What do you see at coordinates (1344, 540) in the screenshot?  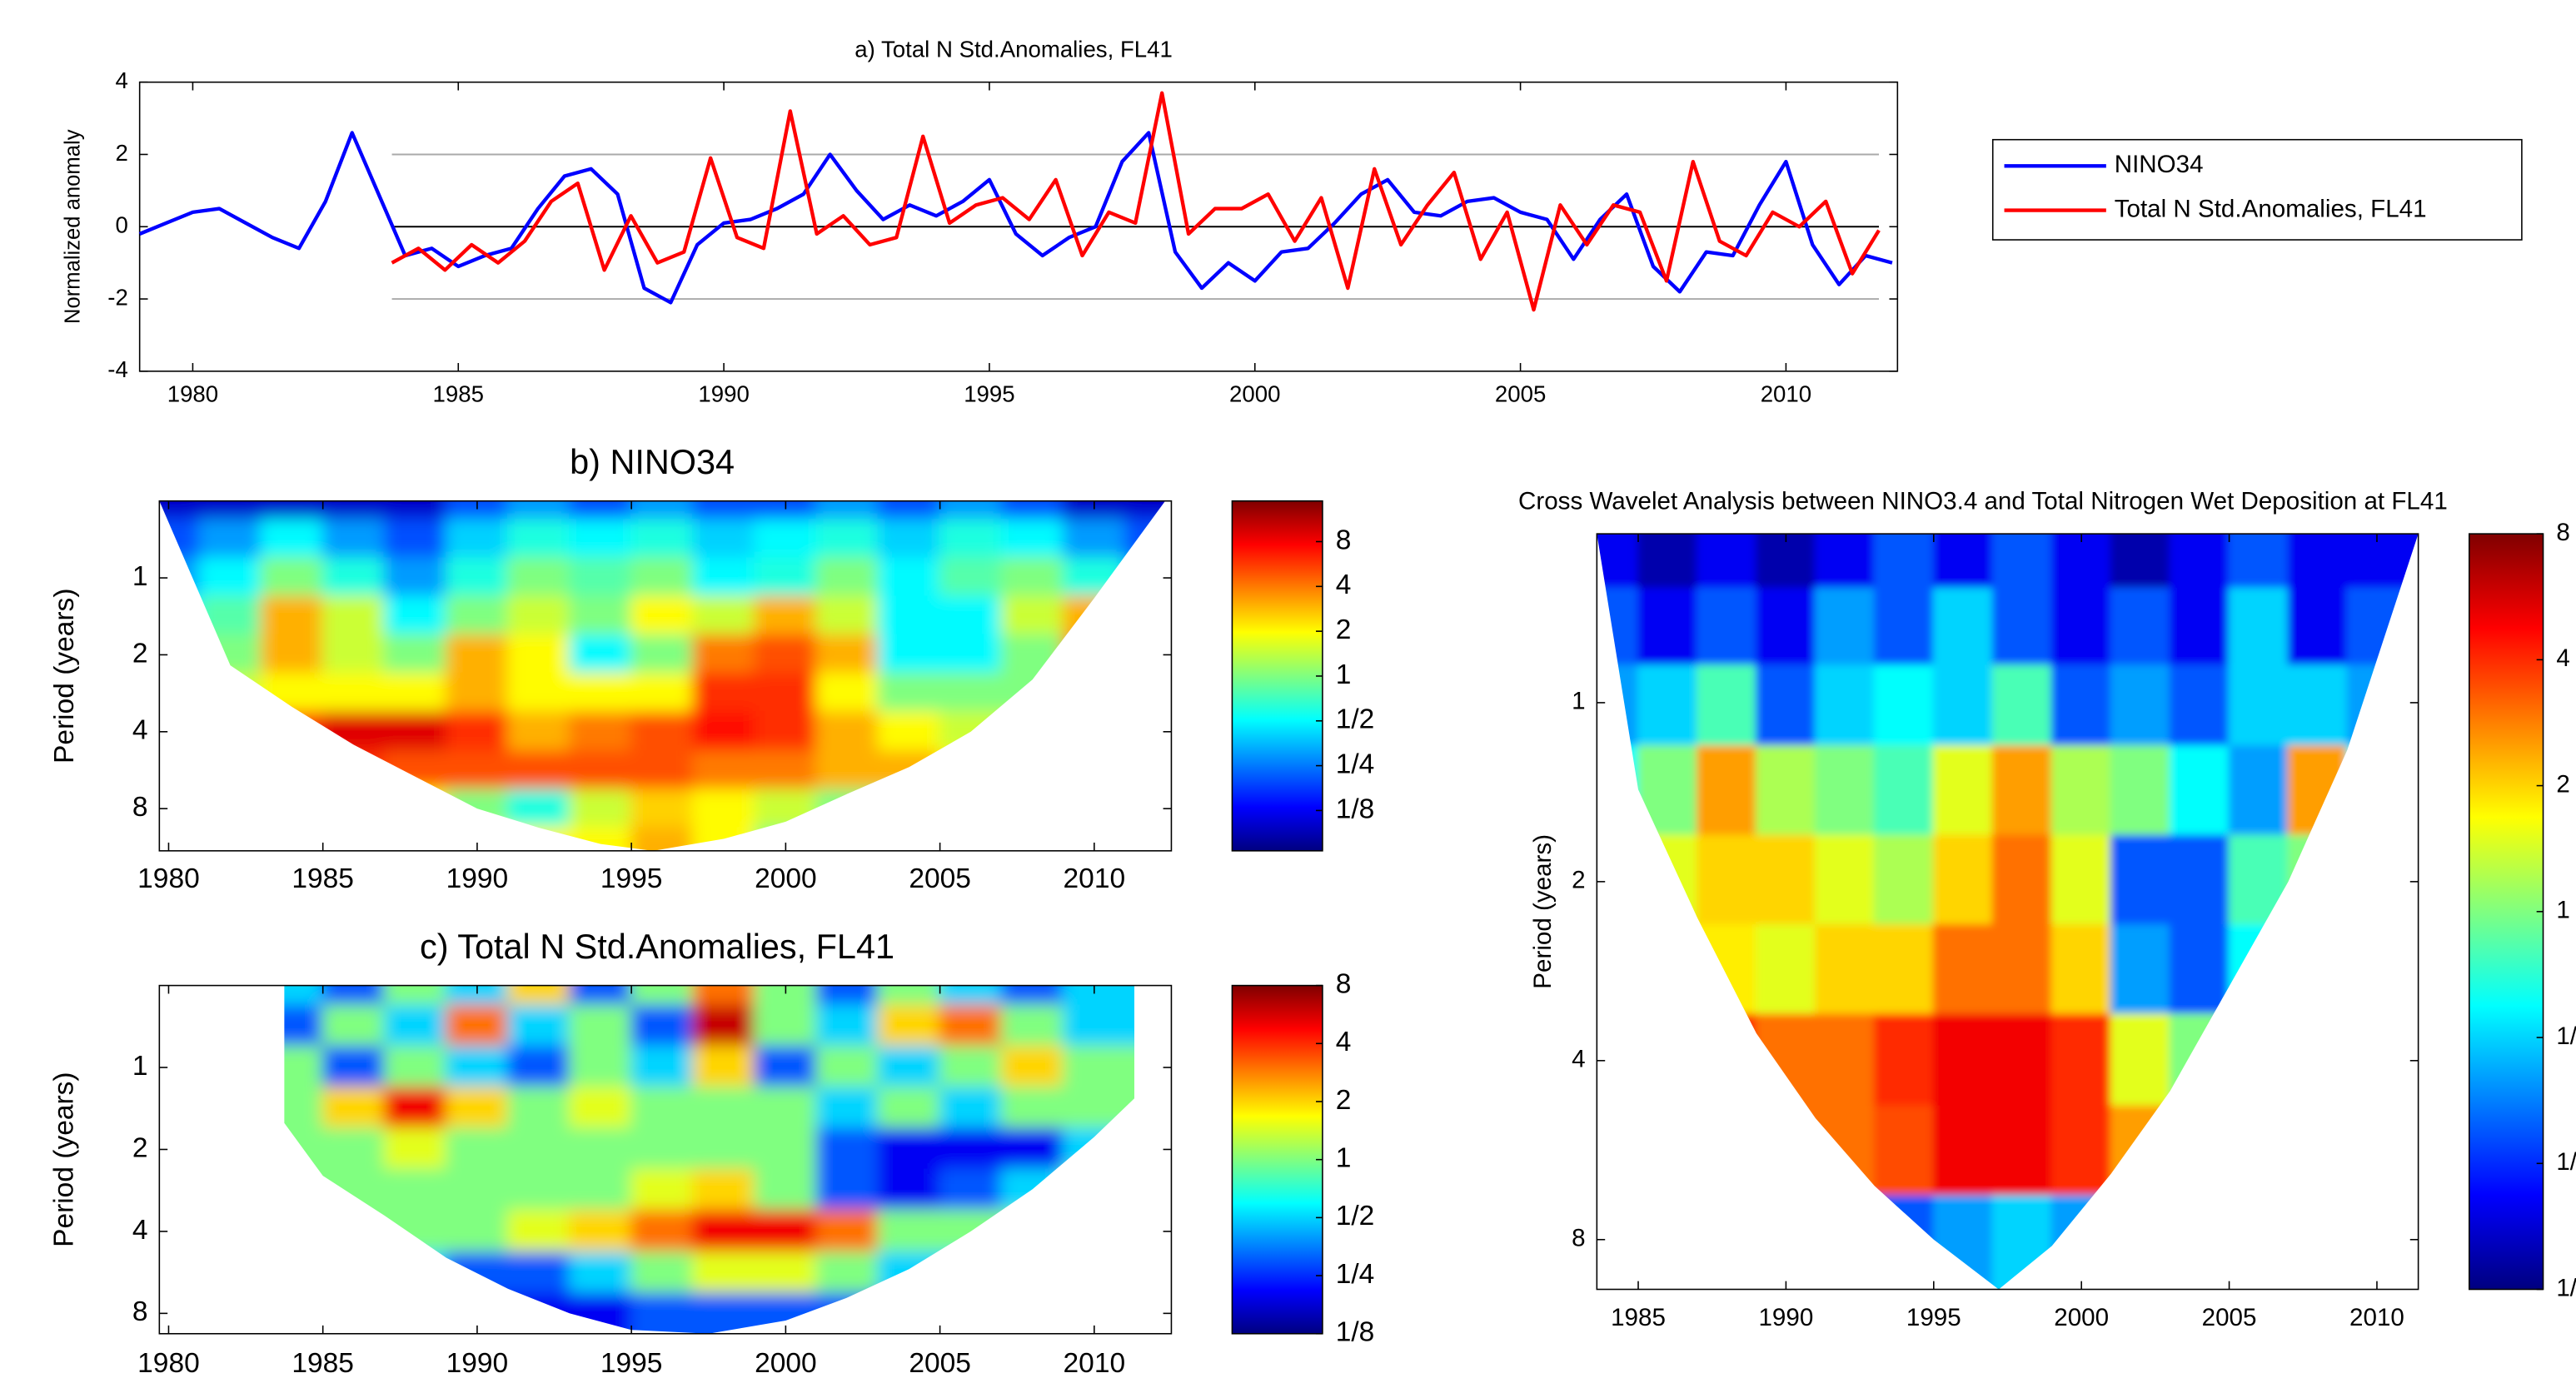 I see `colorbar-tick-label: 8` at bounding box center [1344, 540].